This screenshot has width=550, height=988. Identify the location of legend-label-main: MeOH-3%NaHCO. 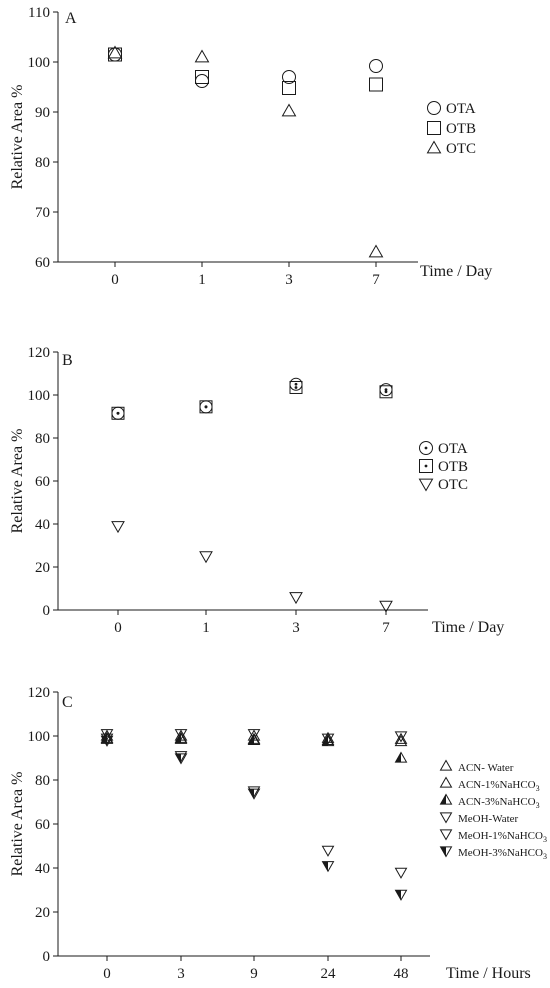
(500, 853).